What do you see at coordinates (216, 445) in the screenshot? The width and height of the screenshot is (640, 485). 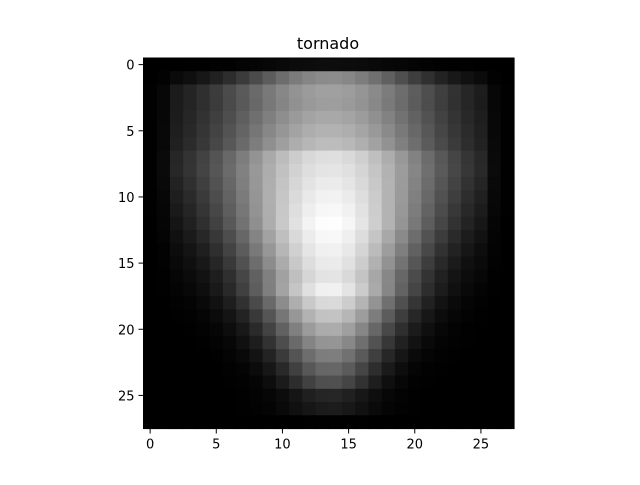 I see `x-tick-label: 5` at bounding box center [216, 445].